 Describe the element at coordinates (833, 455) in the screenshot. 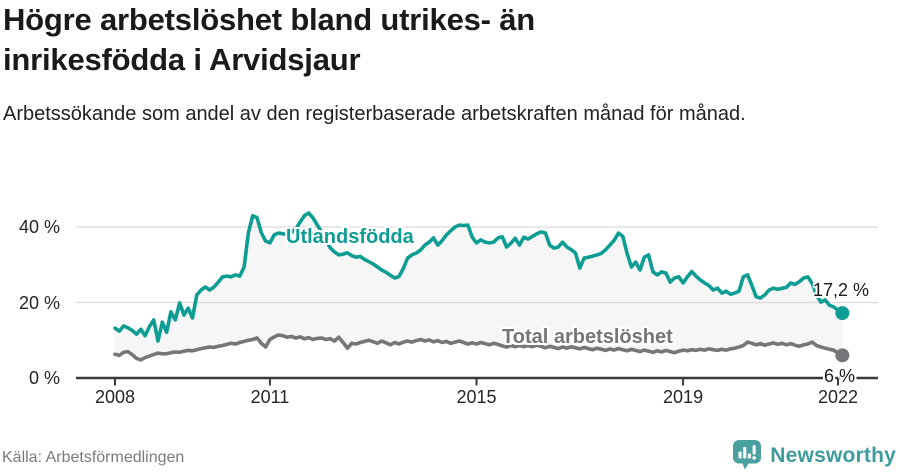

I see `newsworthy-wordmark: Newsworthy` at that location.